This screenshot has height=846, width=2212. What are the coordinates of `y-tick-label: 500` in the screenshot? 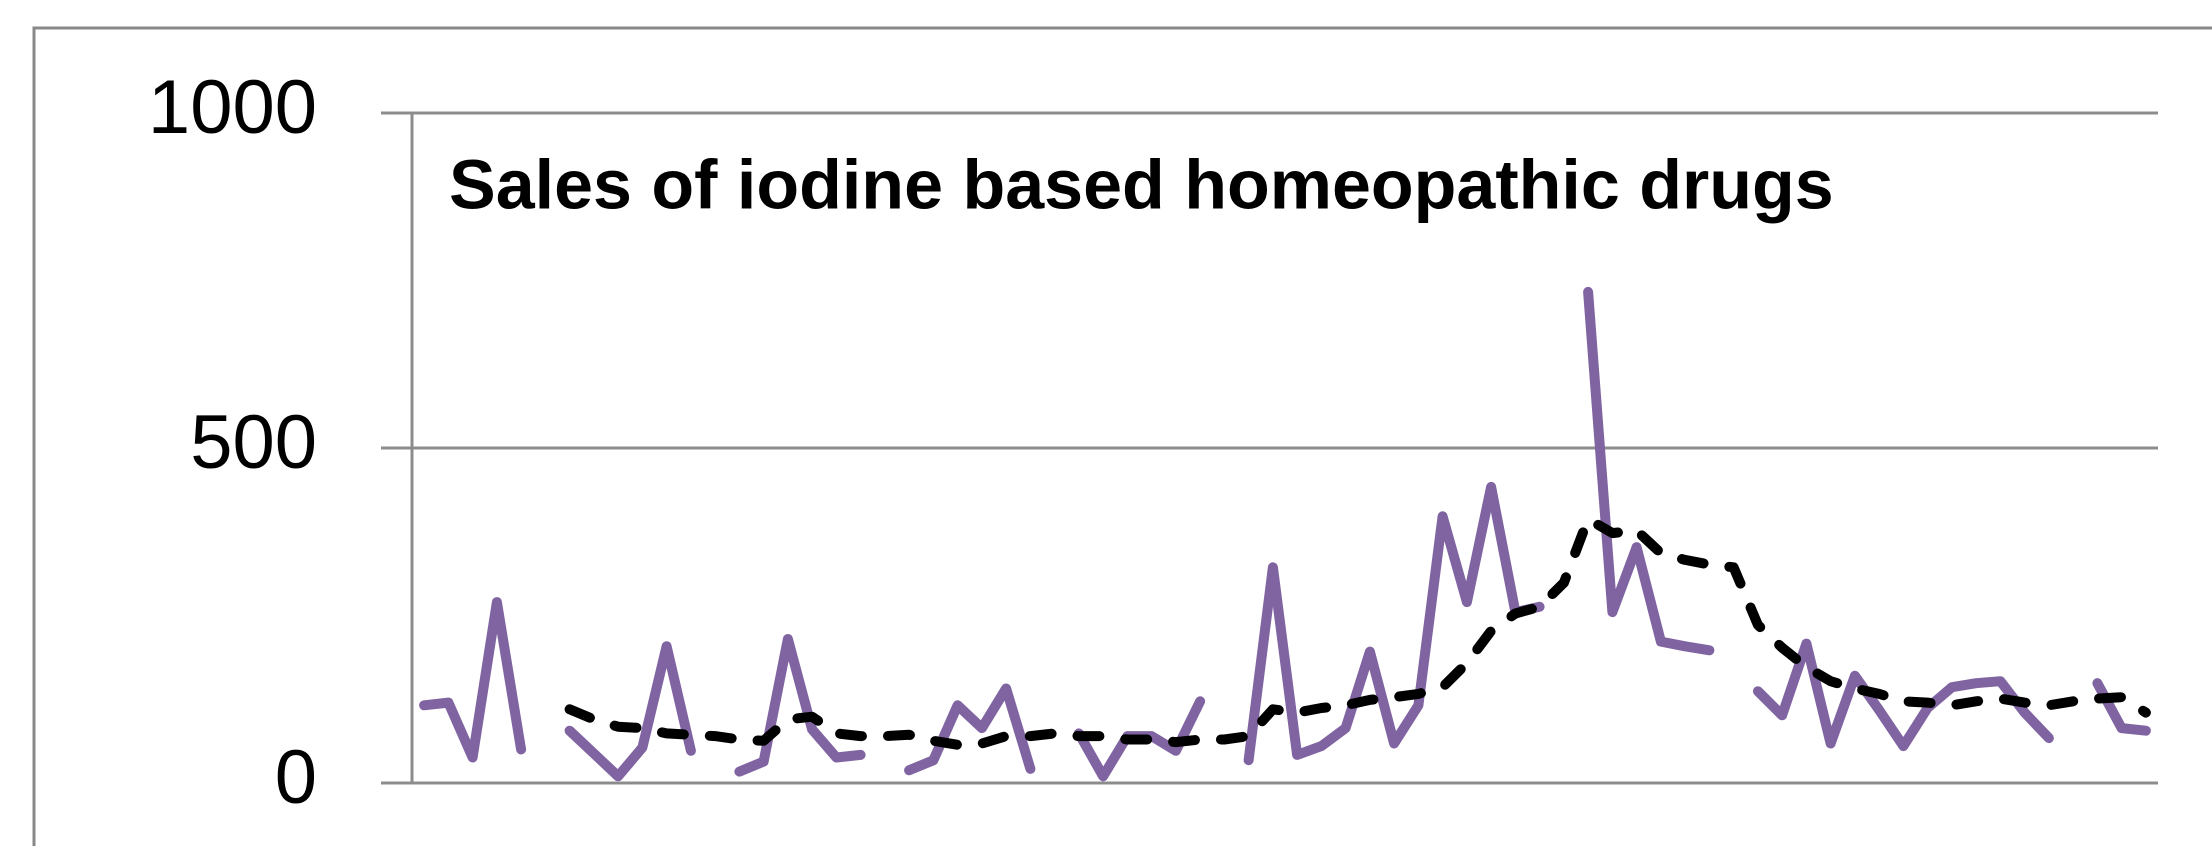 It's located at (253, 442).